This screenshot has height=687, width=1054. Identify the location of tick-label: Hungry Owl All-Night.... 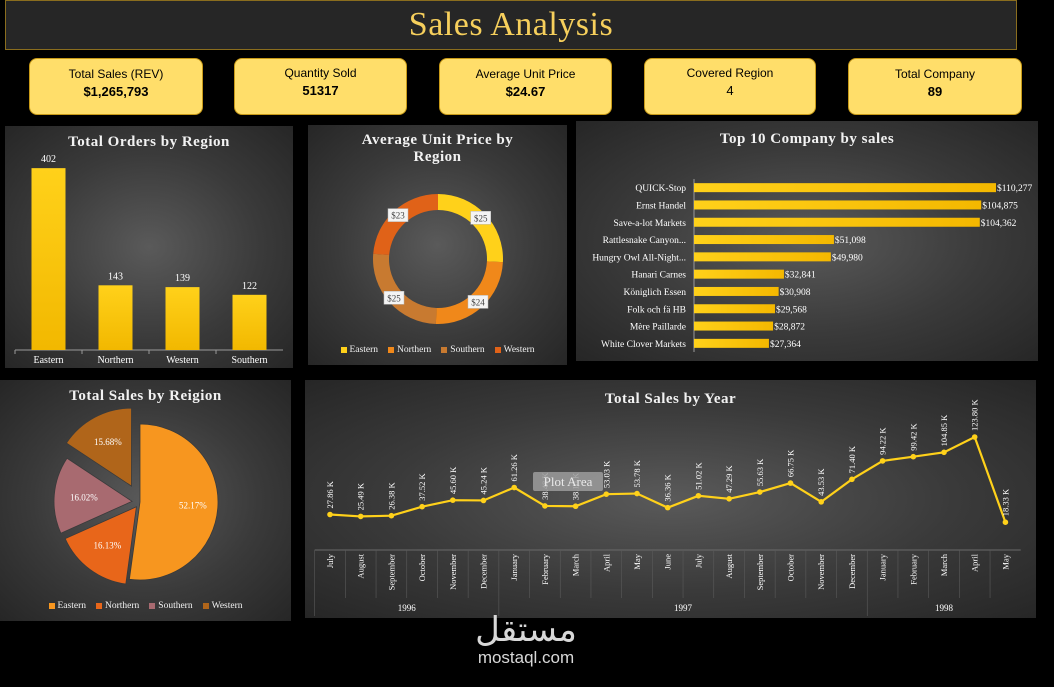
(639, 258).